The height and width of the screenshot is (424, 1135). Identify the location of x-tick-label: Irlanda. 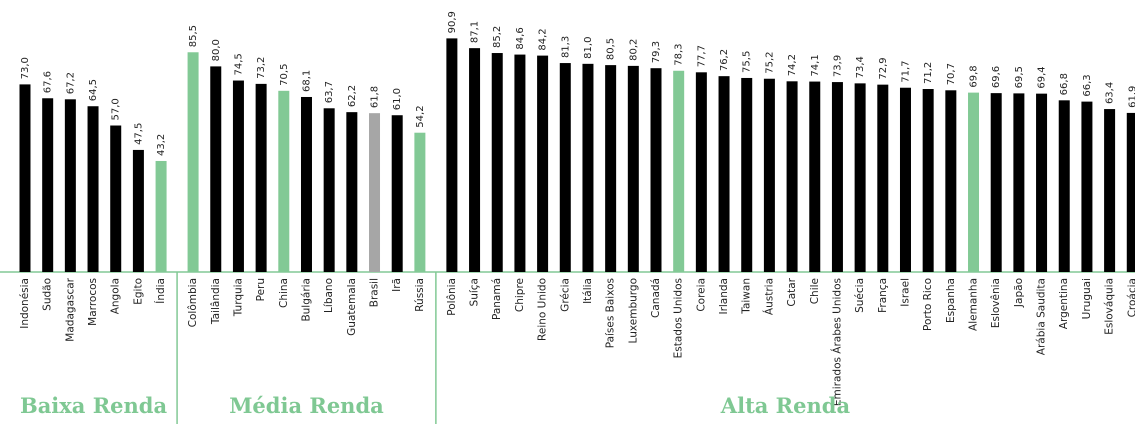
(724, 296).